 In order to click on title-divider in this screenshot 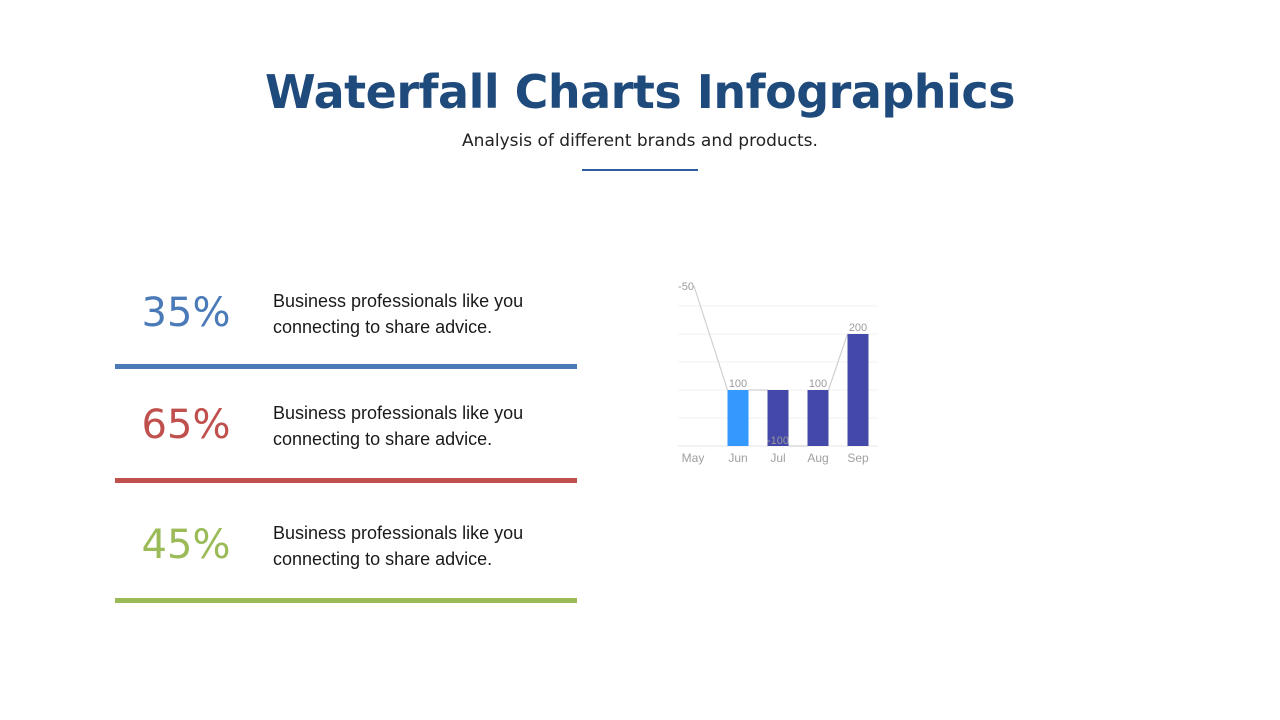, I will do `click(640, 170)`.